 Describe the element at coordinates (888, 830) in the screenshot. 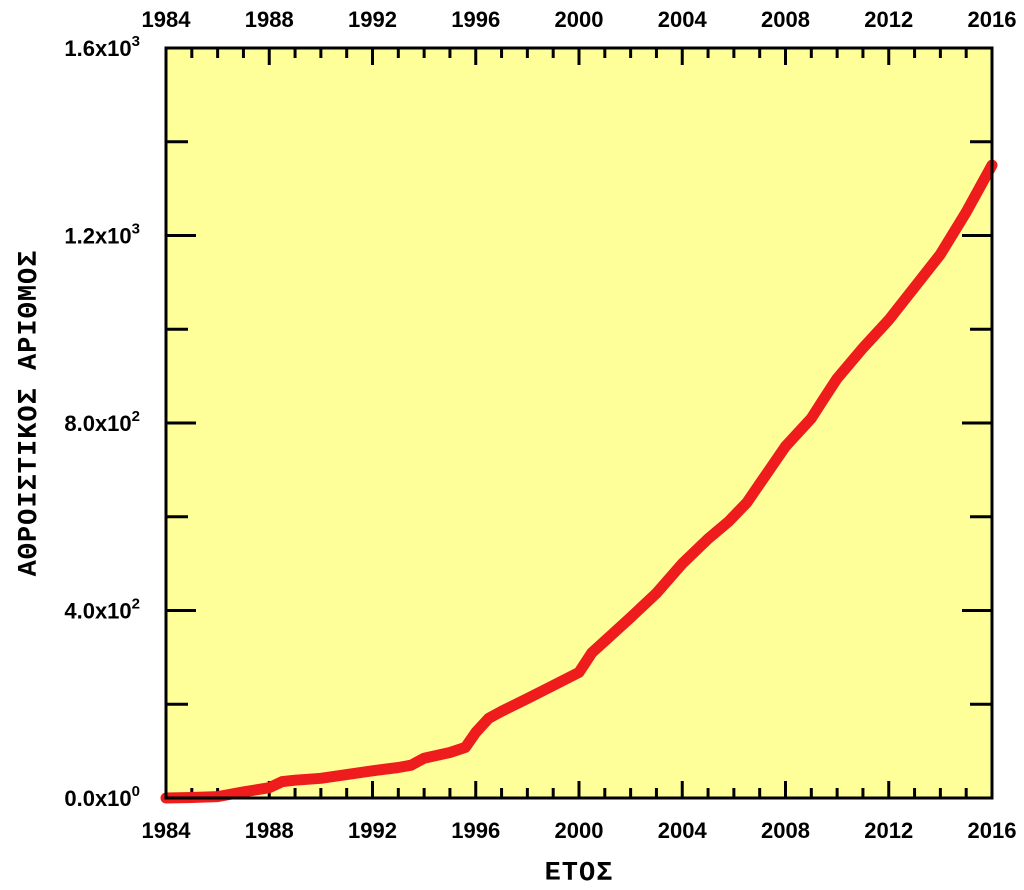

I see `x-tick-label: 2012` at that location.